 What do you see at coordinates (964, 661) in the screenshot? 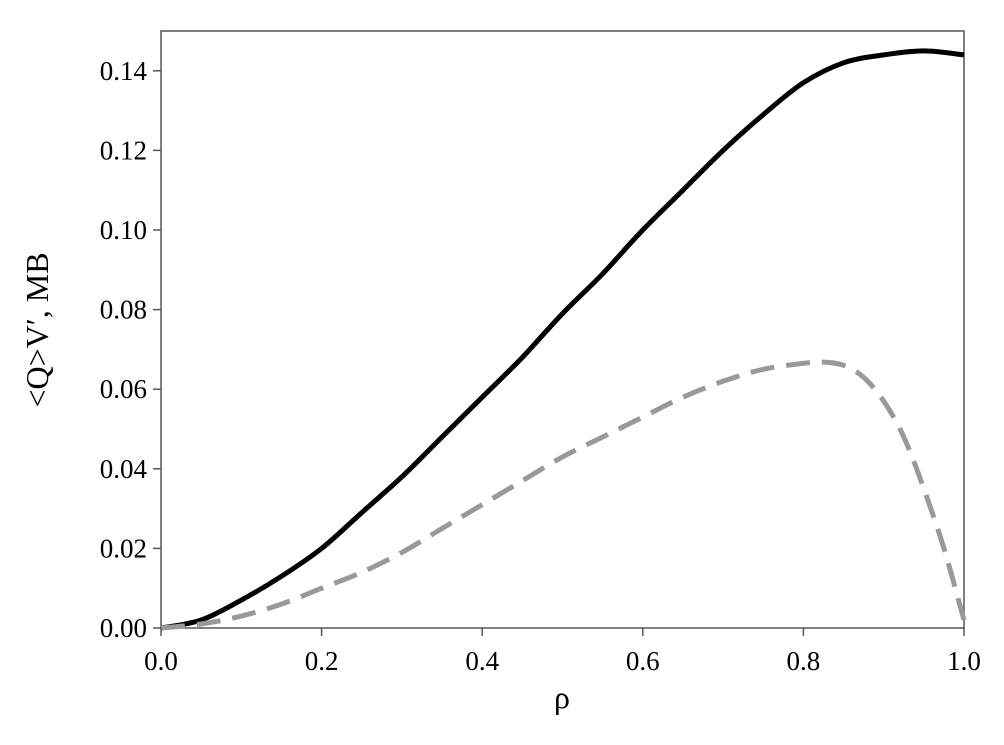
I see `x-tick-label: 1.0` at bounding box center [964, 661].